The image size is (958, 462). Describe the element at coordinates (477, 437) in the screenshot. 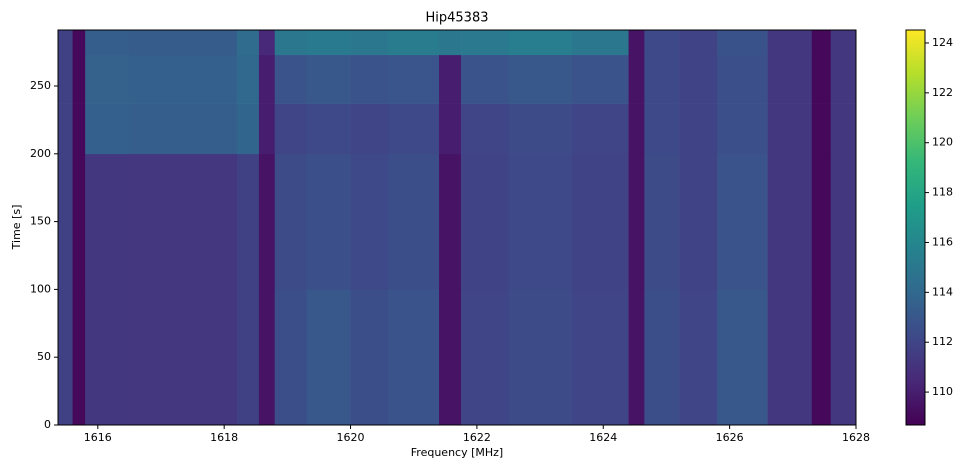

I see `x-tick-label: 1622` at that location.